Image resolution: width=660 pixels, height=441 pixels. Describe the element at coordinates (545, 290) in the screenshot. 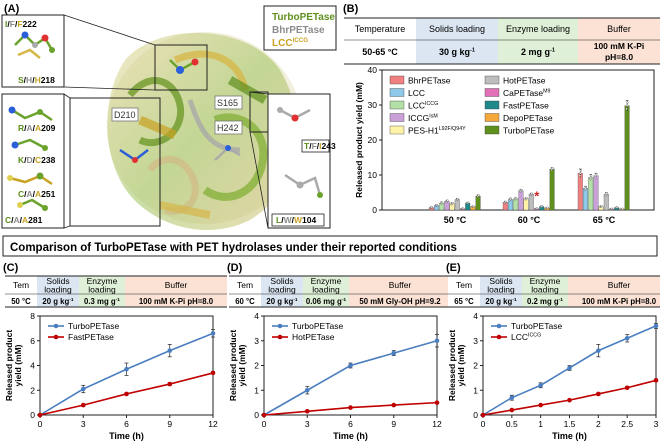

I see `panel-e-header-2b: loading` at that location.